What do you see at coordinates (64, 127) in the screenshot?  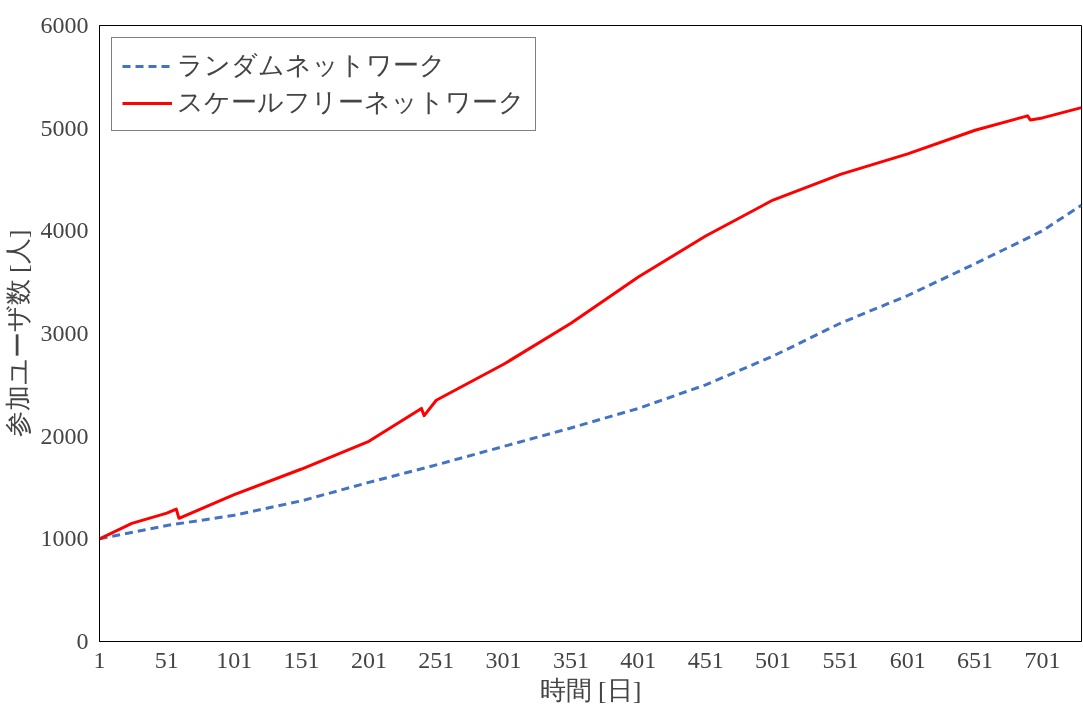 I see `y-tick-label: 5000` at bounding box center [64, 127].